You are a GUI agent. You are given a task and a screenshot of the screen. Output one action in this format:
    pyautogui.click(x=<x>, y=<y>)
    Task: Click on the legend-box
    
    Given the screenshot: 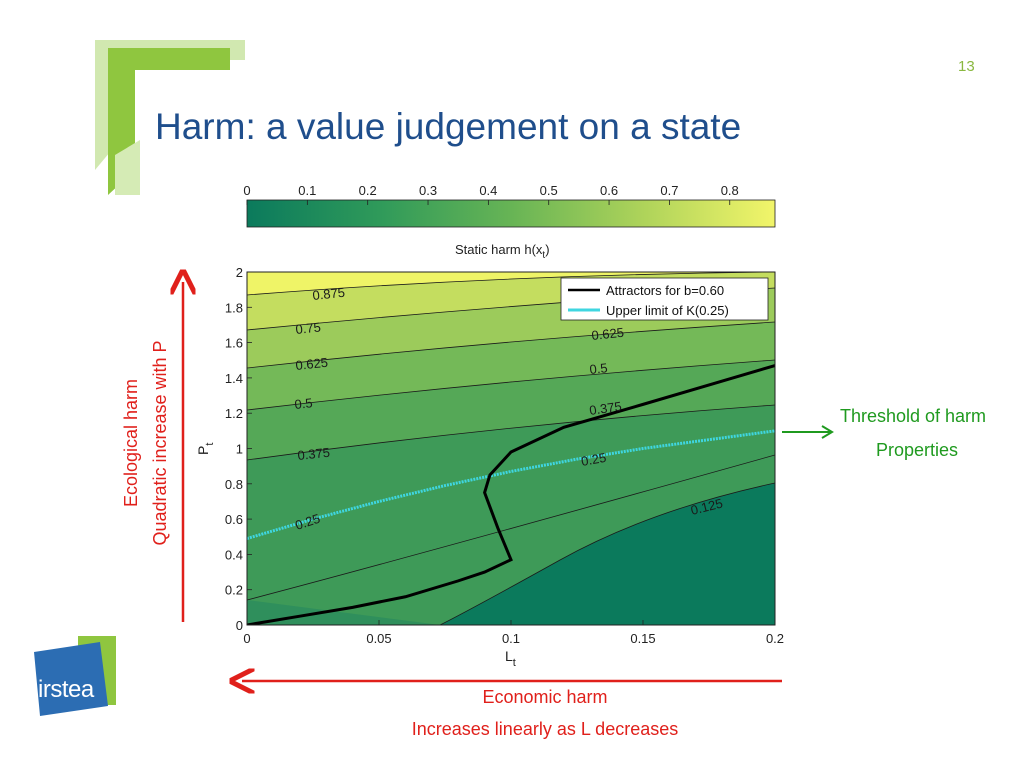 What is the action you would take?
    pyautogui.click(x=664, y=299)
    